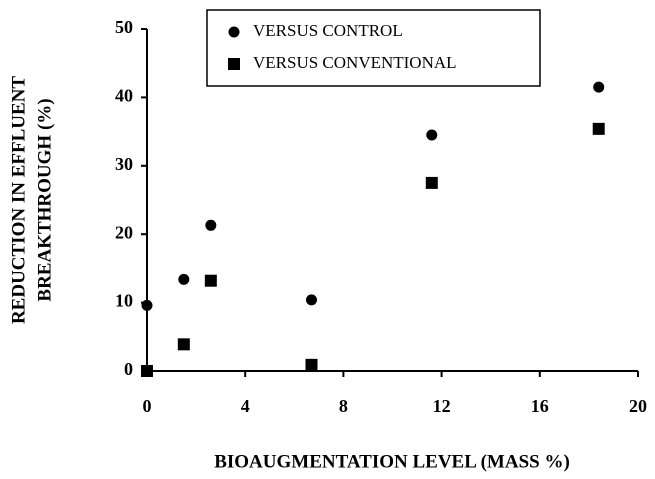 This screenshot has width=655, height=479. I want to click on x-tick-label: 12, so click(442, 406).